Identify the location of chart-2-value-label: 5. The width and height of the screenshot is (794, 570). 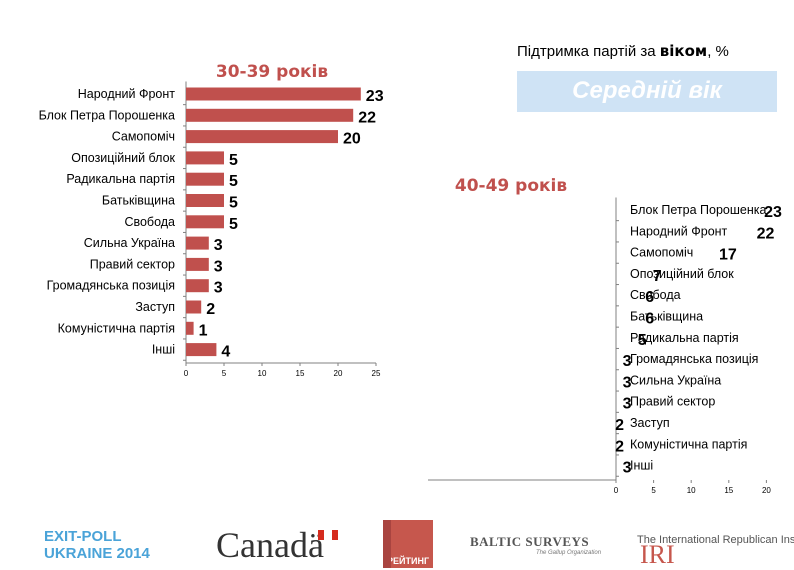
(642, 340).